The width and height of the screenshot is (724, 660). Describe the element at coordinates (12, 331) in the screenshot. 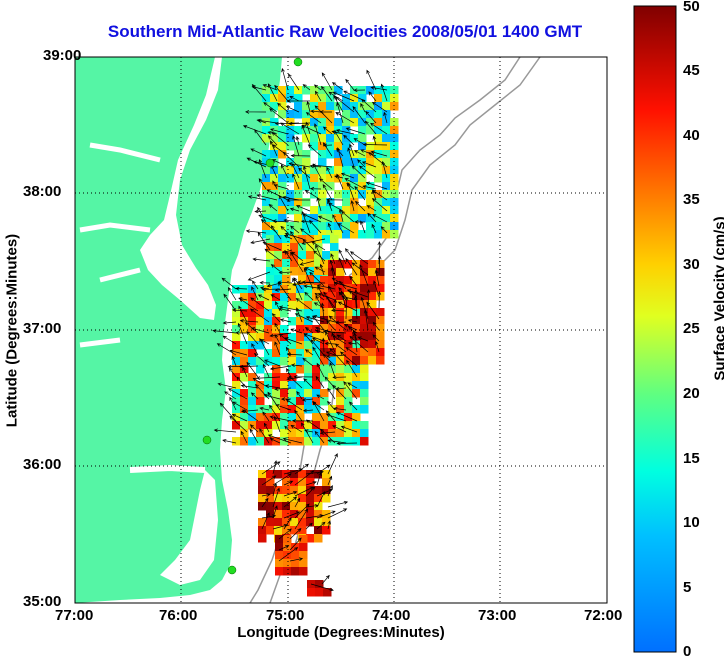

I see `y-axis-label: Latitude (Degrees:Minutes)` at that location.